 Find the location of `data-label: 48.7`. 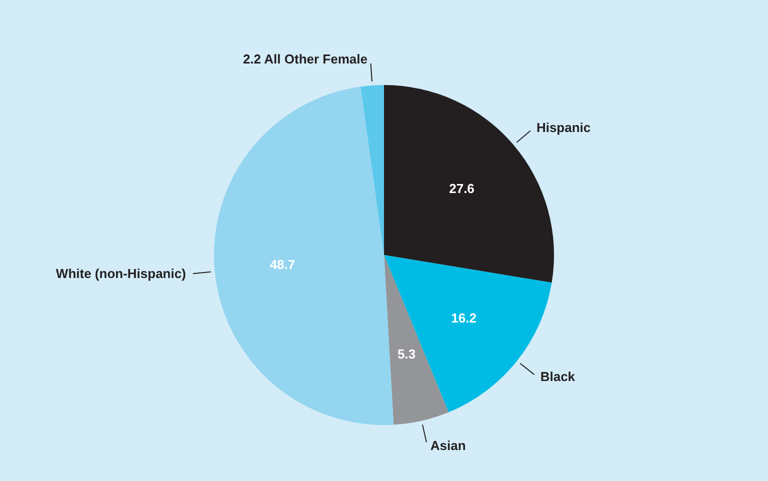

data-label: 48.7 is located at coordinates (283, 264).